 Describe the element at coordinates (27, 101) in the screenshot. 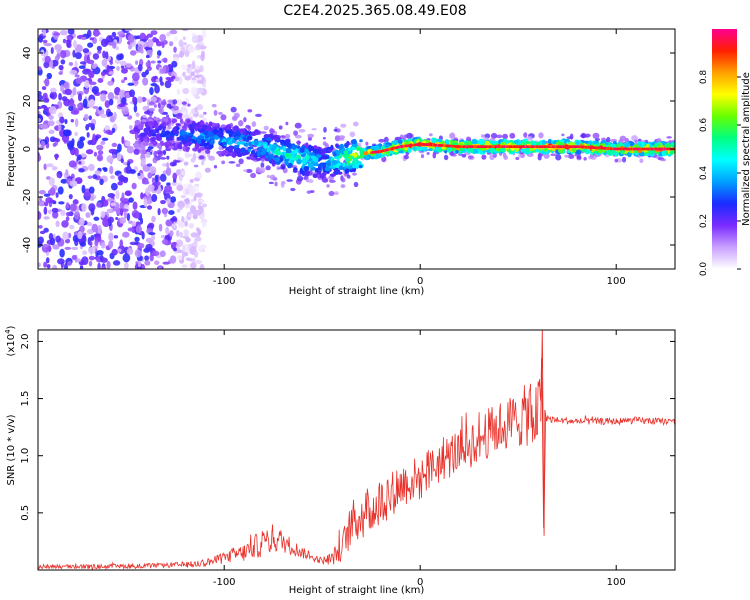

I see `top-y-tick-label: 20` at that location.